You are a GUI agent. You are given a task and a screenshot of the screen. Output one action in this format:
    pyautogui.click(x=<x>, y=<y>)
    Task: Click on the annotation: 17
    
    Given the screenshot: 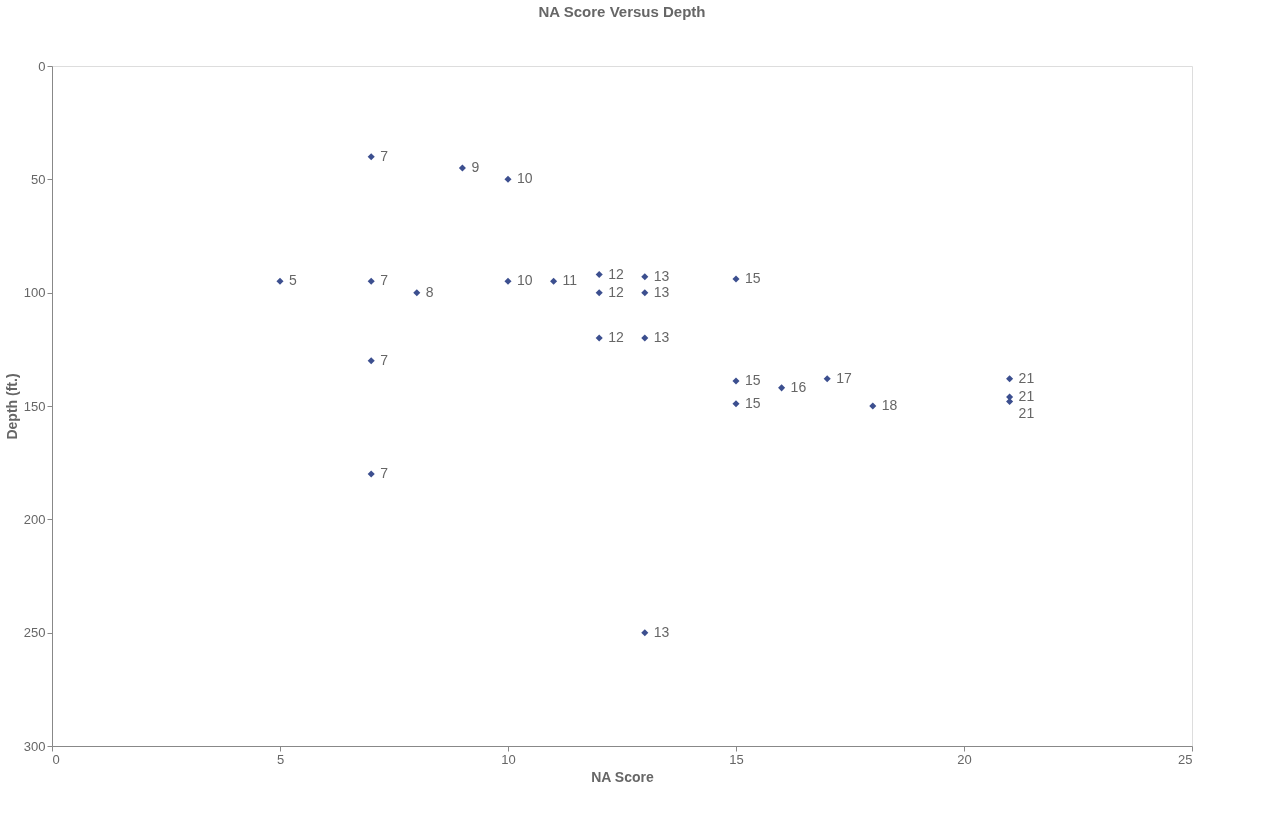 What is the action you would take?
    pyautogui.click(x=844, y=377)
    